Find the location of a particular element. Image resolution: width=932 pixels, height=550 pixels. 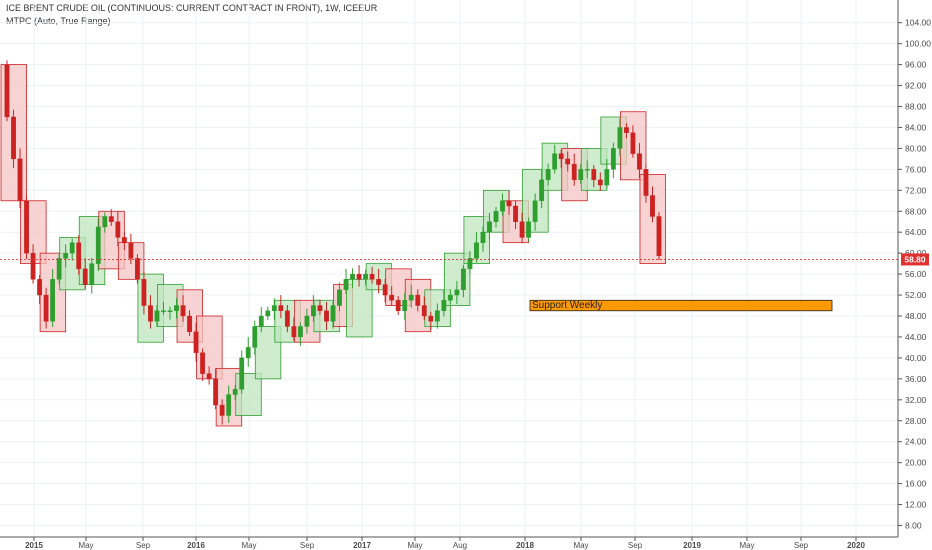

y-tick-label: 100.00 is located at coordinates (918, 44).